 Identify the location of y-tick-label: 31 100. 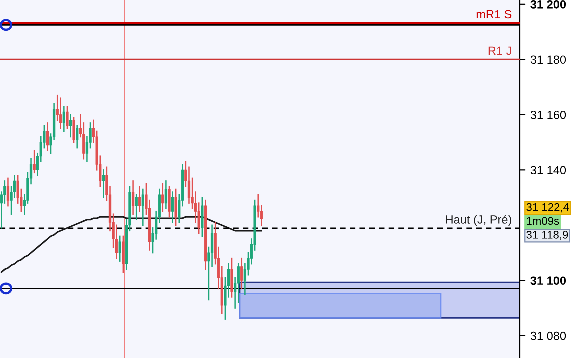
(548, 281).